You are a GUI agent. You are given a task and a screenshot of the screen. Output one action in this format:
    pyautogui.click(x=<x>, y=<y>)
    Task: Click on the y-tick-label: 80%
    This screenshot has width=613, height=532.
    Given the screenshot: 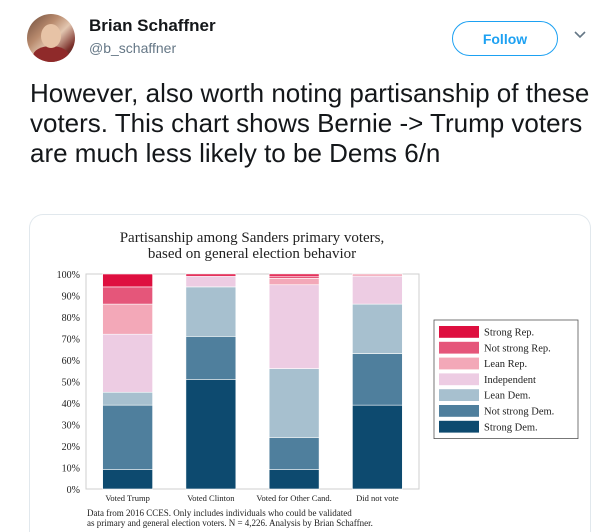 What is the action you would take?
    pyautogui.click(x=71, y=318)
    